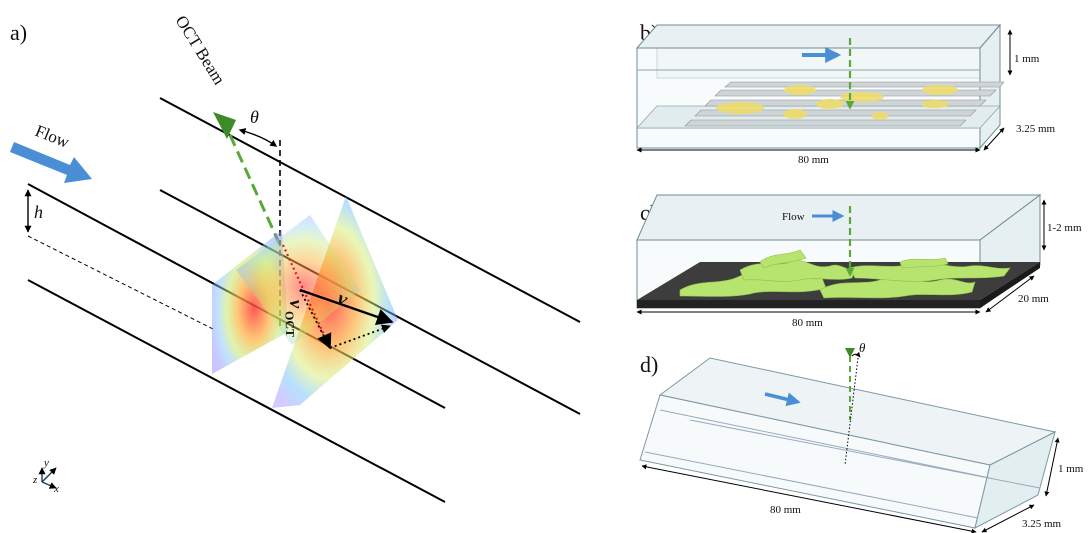 This screenshot has width=1089, height=533. Describe the element at coordinates (51, 162) in the screenshot. I see `flow-arrow` at that location.